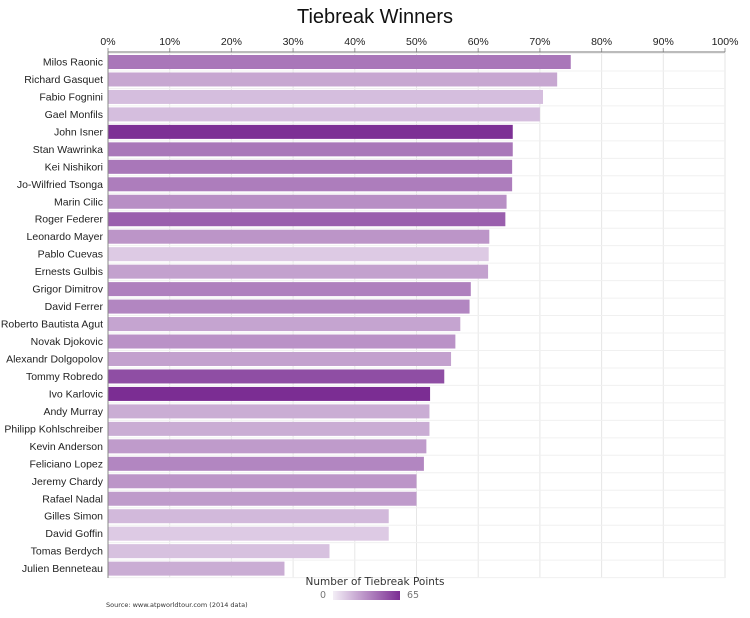 The height and width of the screenshot is (618, 750). Describe the element at coordinates (293, 42) in the screenshot. I see `x-tick-label: 30%` at that location.